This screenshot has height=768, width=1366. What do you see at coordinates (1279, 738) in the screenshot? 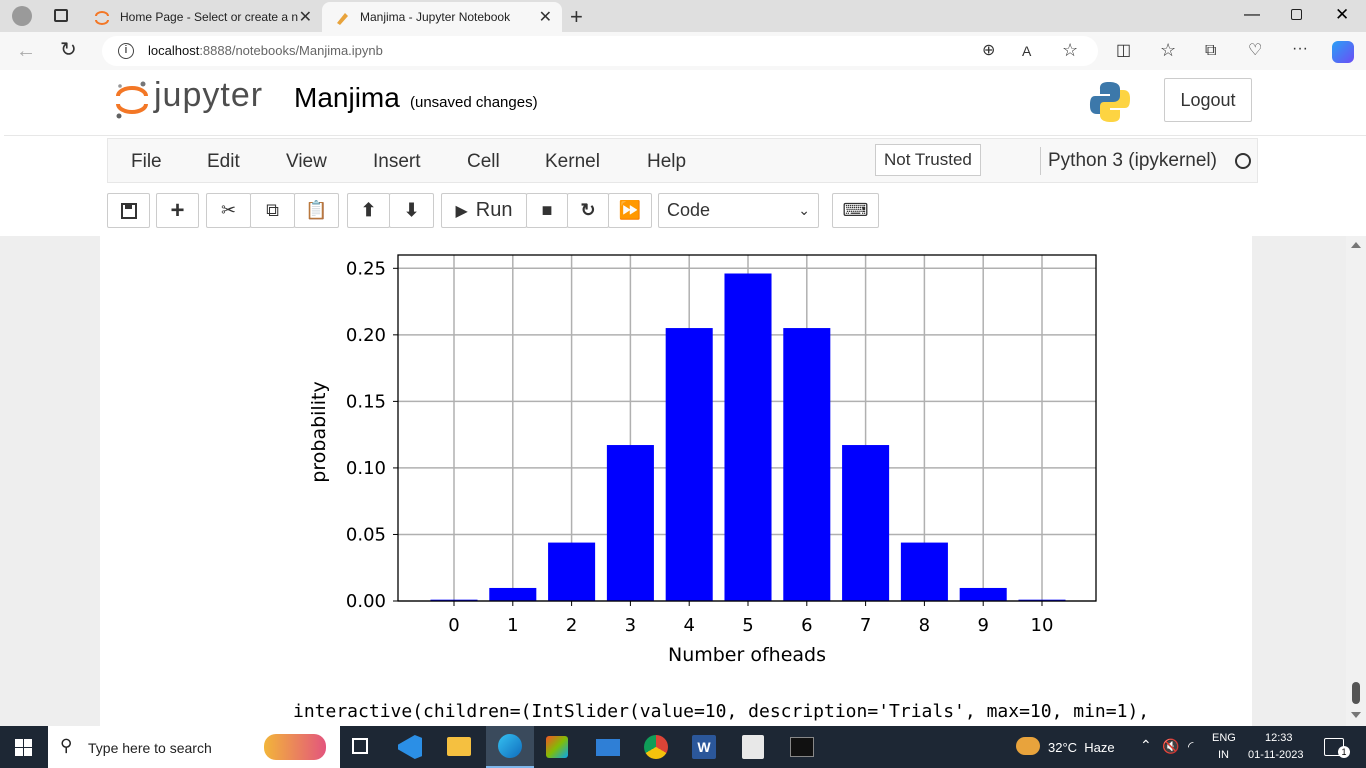
I see `clock-time: 12:33` at bounding box center [1279, 738].